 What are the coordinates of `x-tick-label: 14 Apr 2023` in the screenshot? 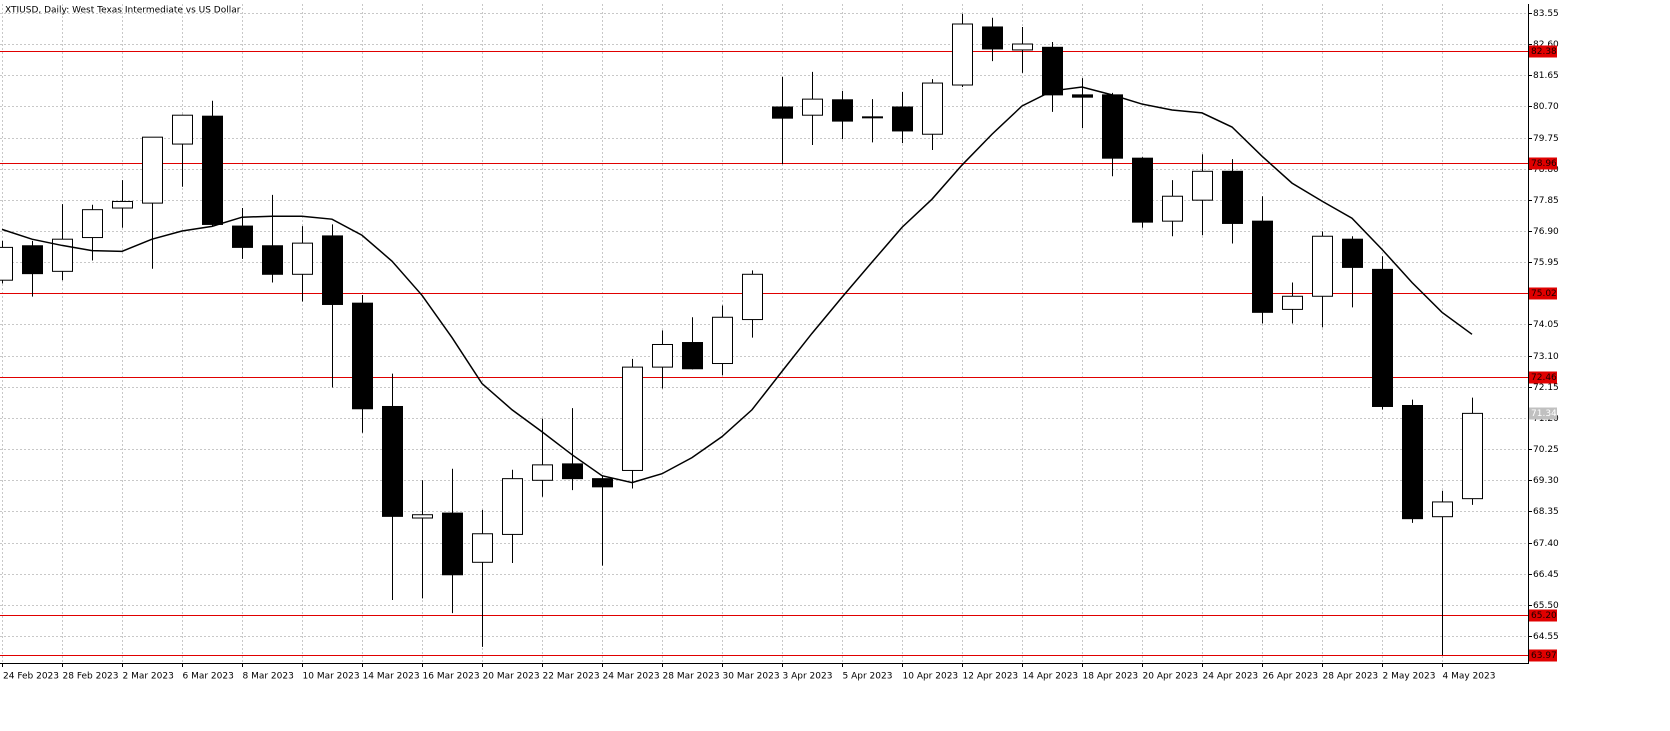 It's located at (1051, 677).